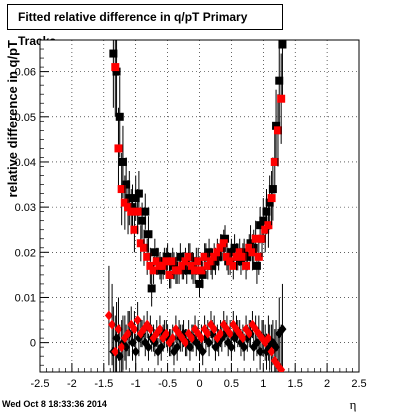 Image resolution: width=400 pixels, height=414 pixels. Describe the element at coordinates (12, 119) in the screenshot. I see `y-axis-label: relative difference in q/pT` at that location.